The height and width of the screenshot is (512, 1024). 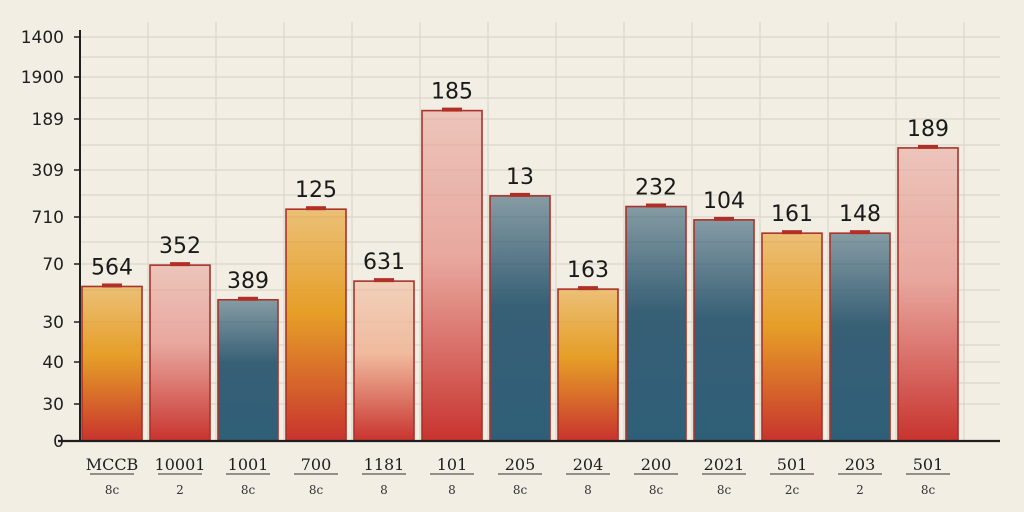 I want to click on y-tick-labels: 0 30 40 30 70 710 309 189 1900 1400, so click(x=50, y=240).